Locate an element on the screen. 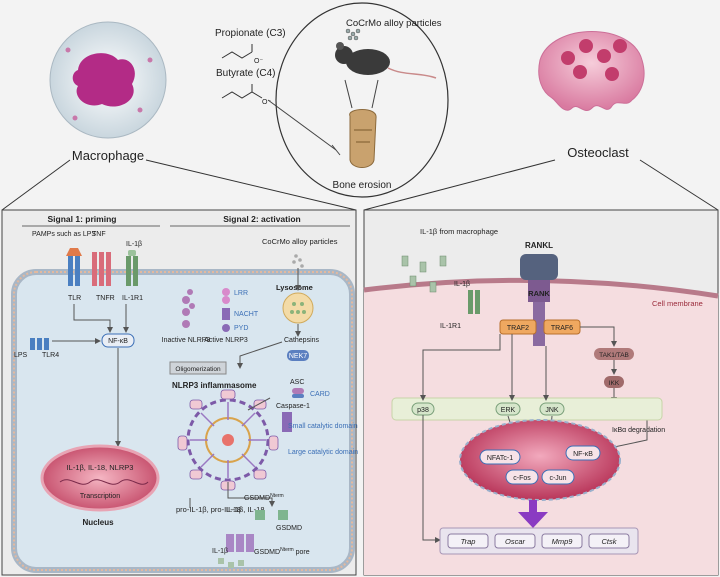 Image resolution: width=720 pixels, height=577 pixels. oligomerization-box is located at coordinates (198, 368).